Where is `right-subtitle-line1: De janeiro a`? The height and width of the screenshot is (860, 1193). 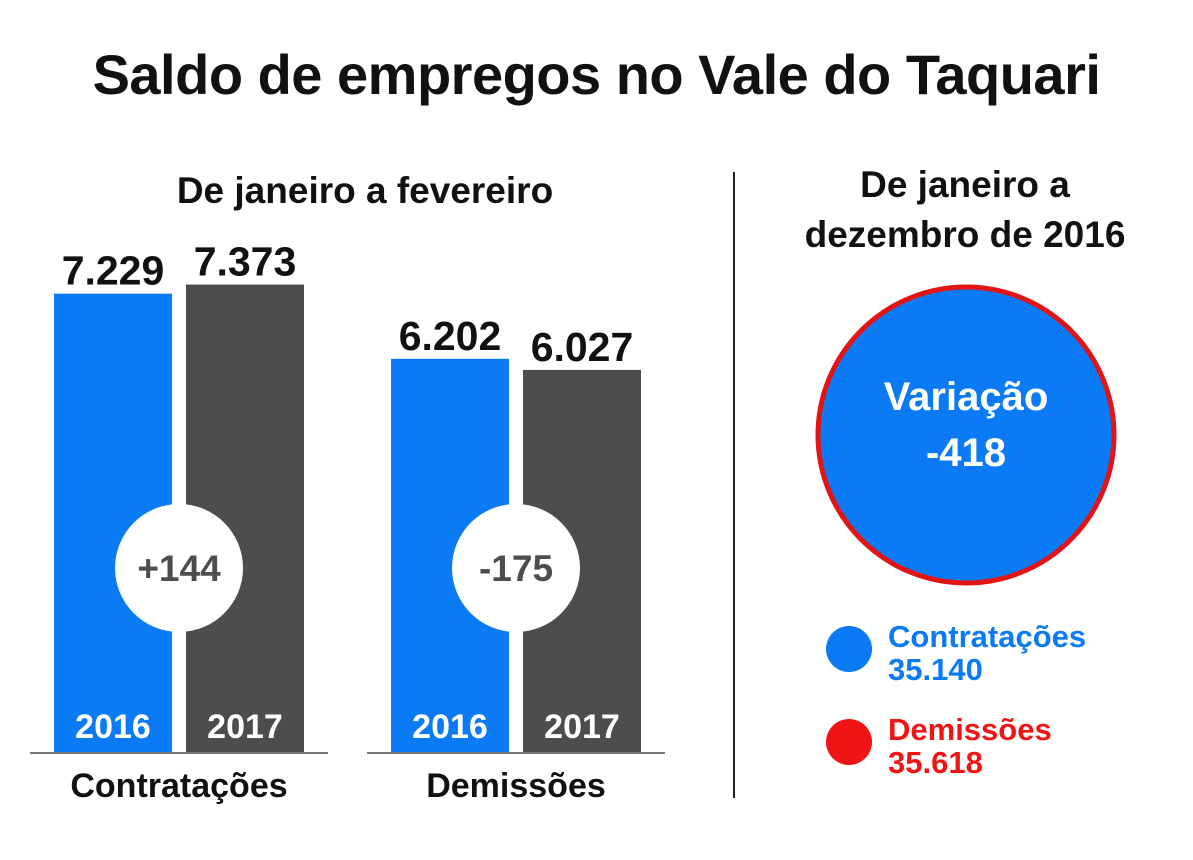 right-subtitle-line1: De janeiro a is located at coordinates (965, 184).